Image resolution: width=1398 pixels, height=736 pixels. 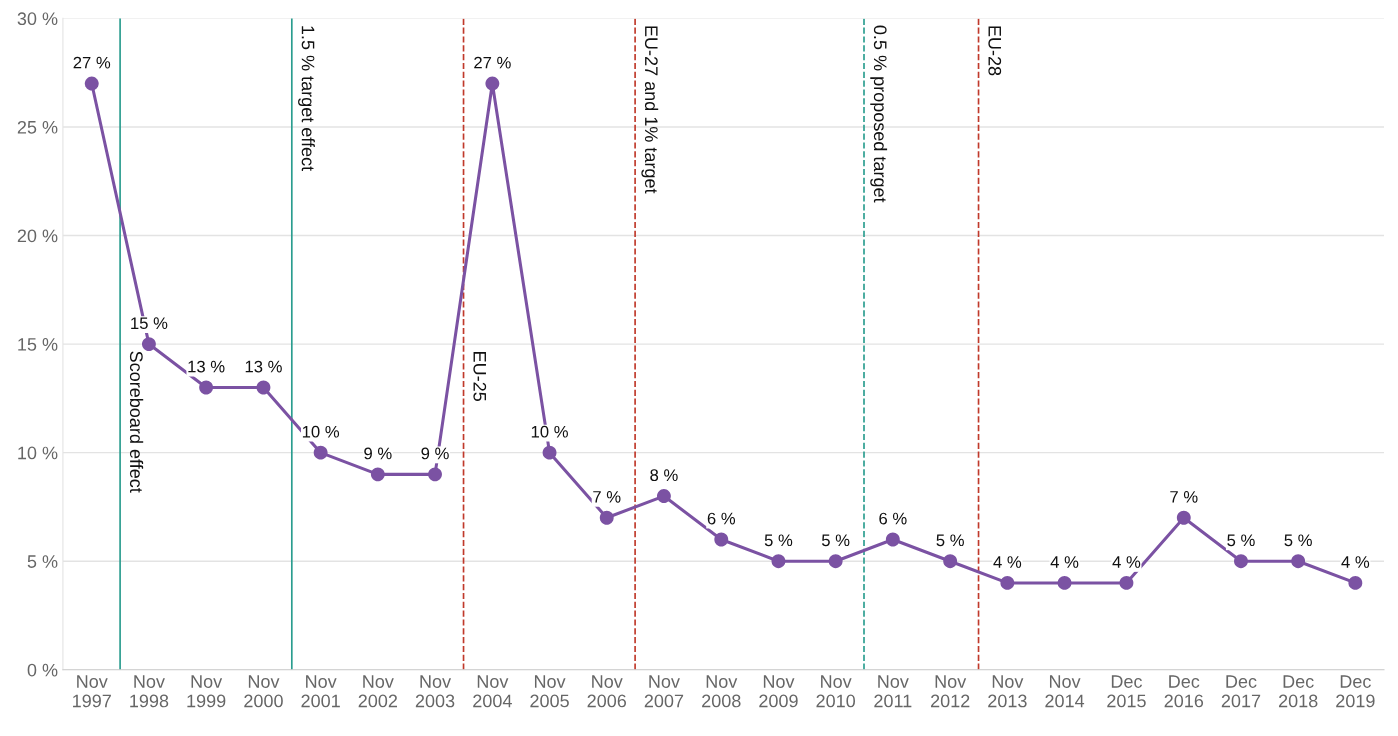 What do you see at coordinates (38, 453) in the screenshot?
I see `y-tick-label: 10 %` at bounding box center [38, 453].